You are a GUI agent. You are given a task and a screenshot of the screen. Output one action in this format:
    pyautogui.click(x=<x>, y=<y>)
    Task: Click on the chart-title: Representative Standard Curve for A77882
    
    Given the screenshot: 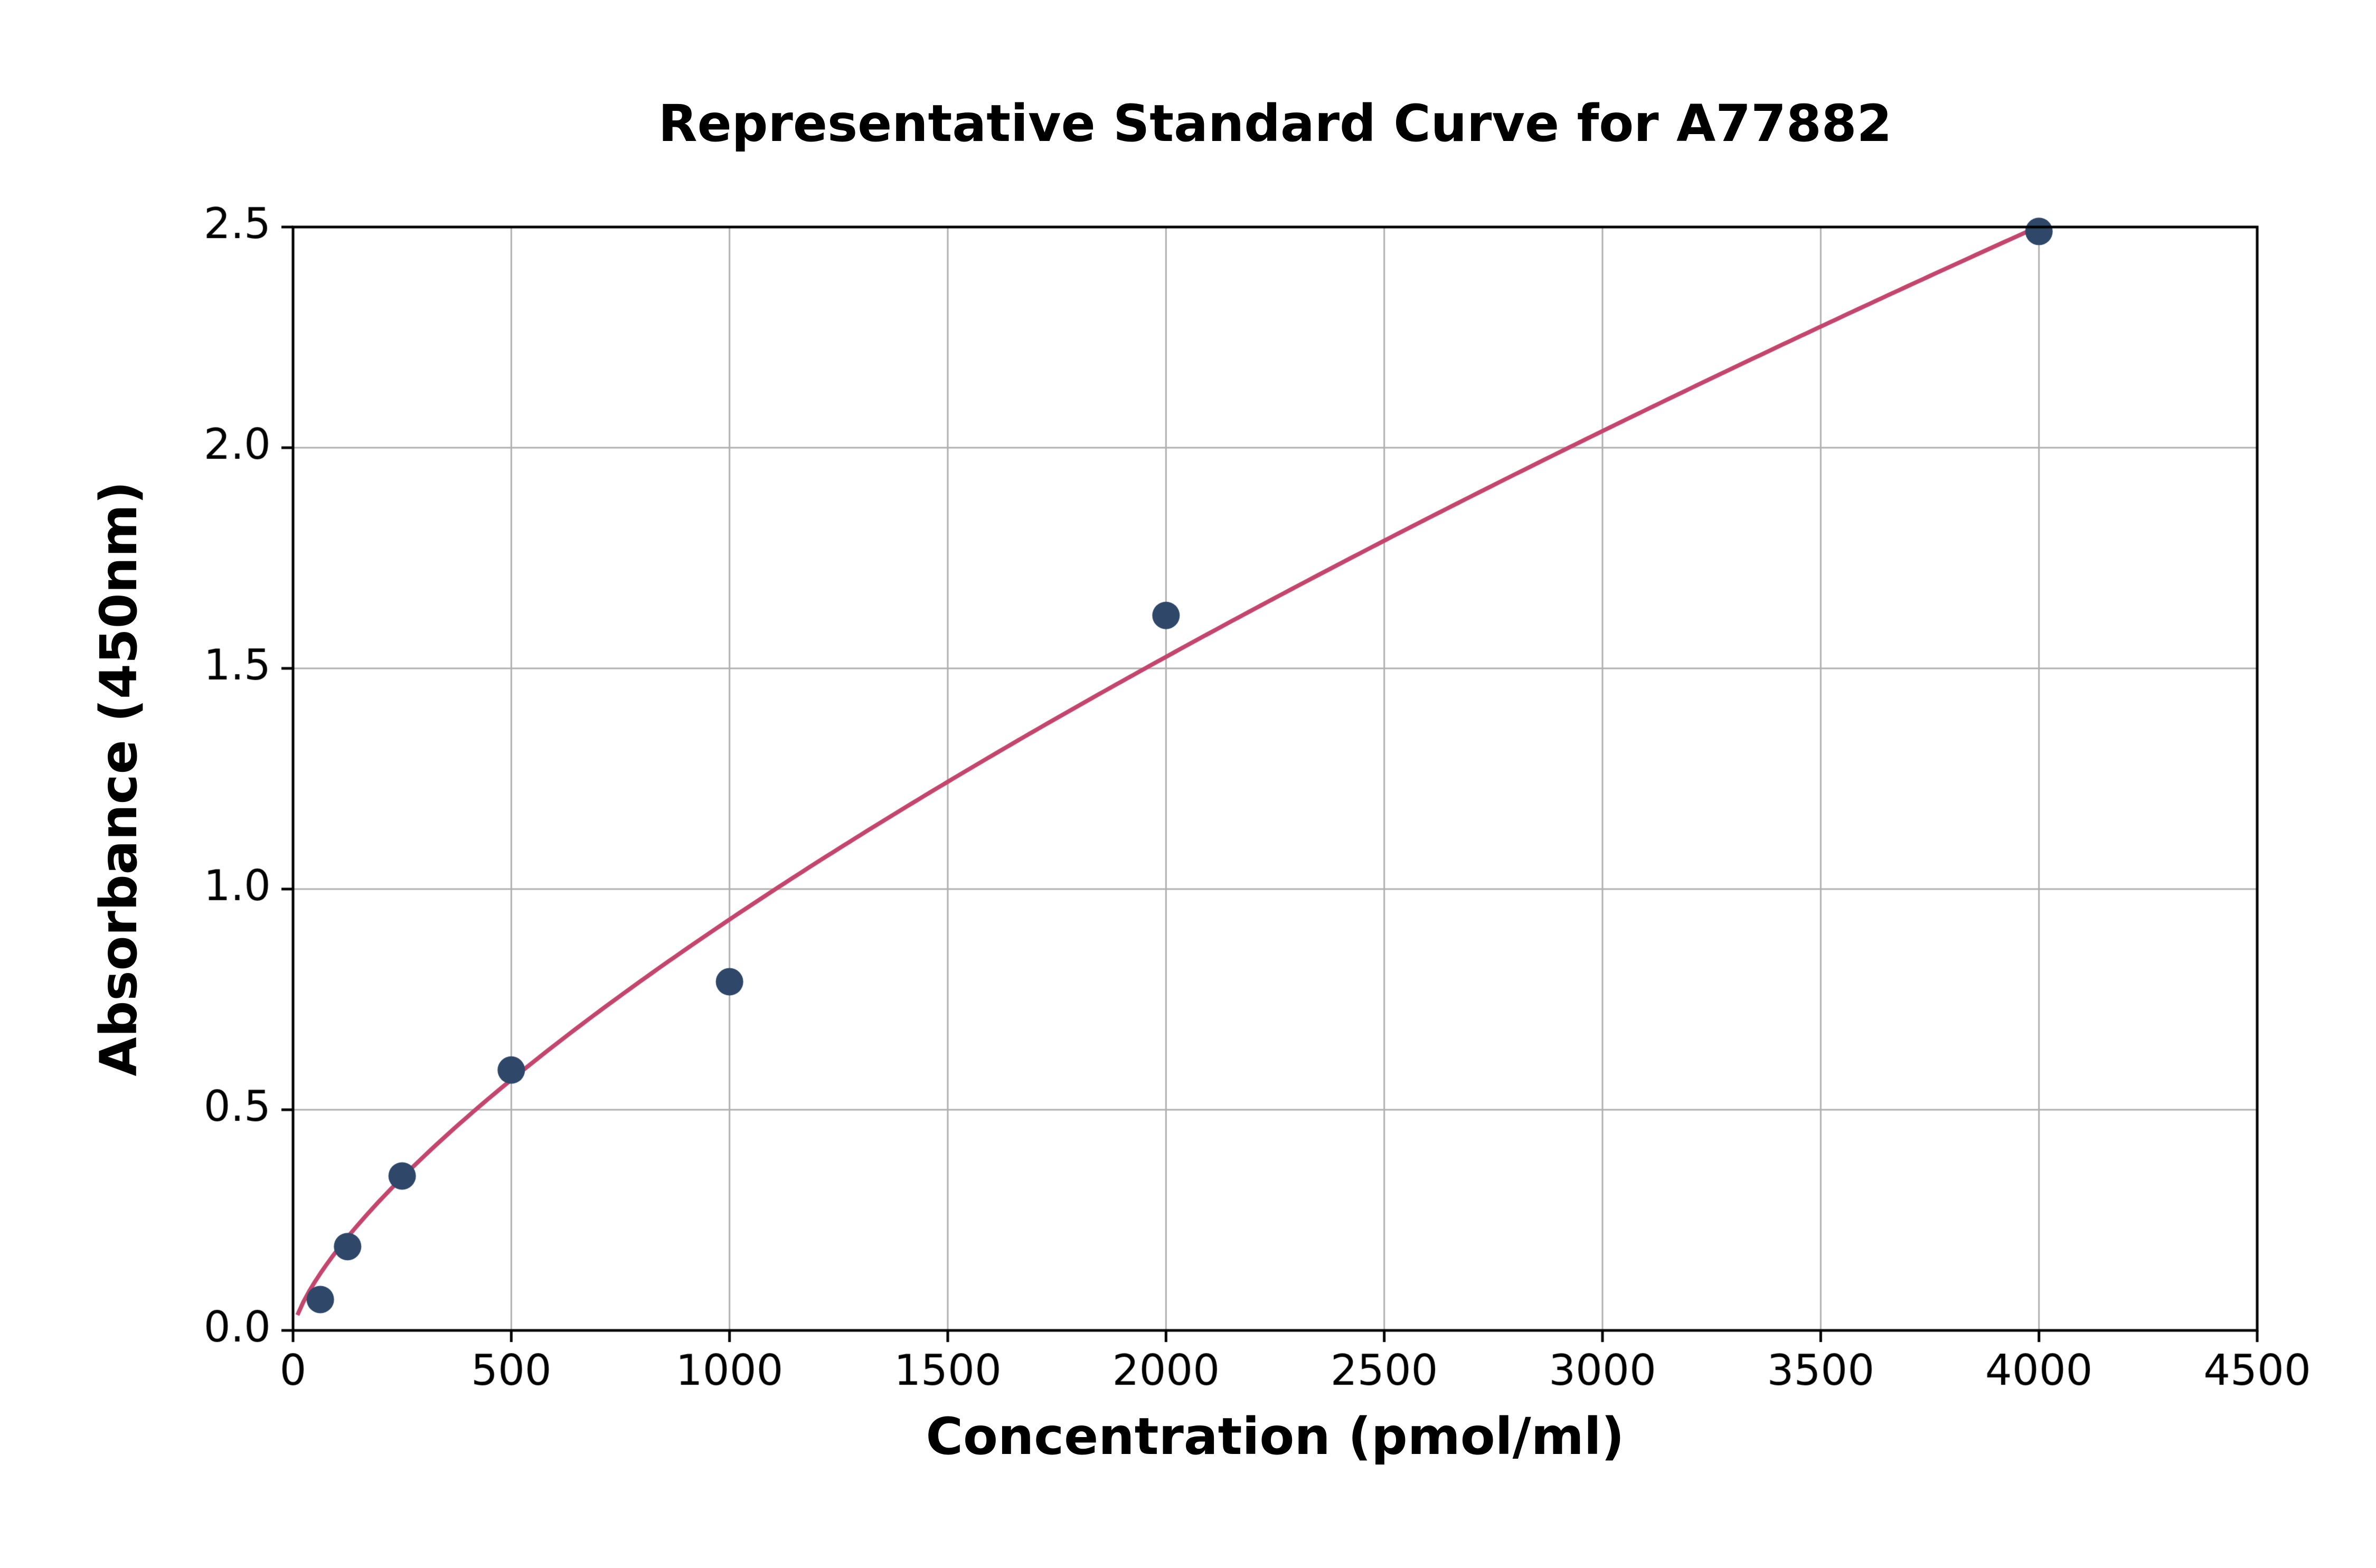 What is the action you would take?
    pyautogui.click(x=1275, y=123)
    